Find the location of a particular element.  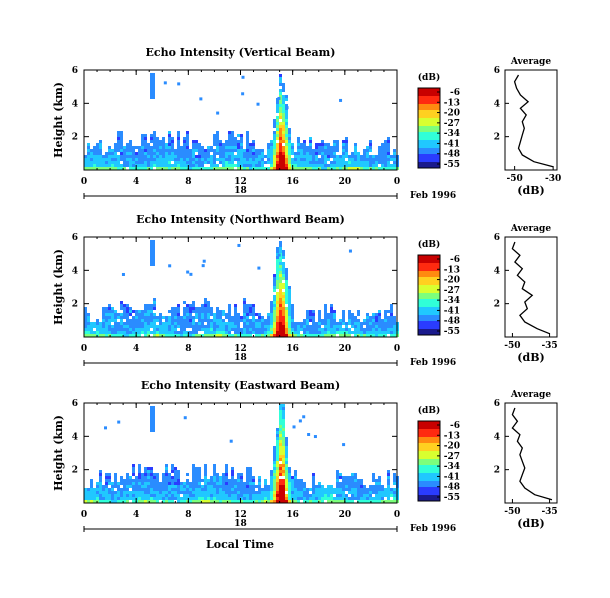

colorbar-tick-label: -41 is located at coordinates (452, 477).